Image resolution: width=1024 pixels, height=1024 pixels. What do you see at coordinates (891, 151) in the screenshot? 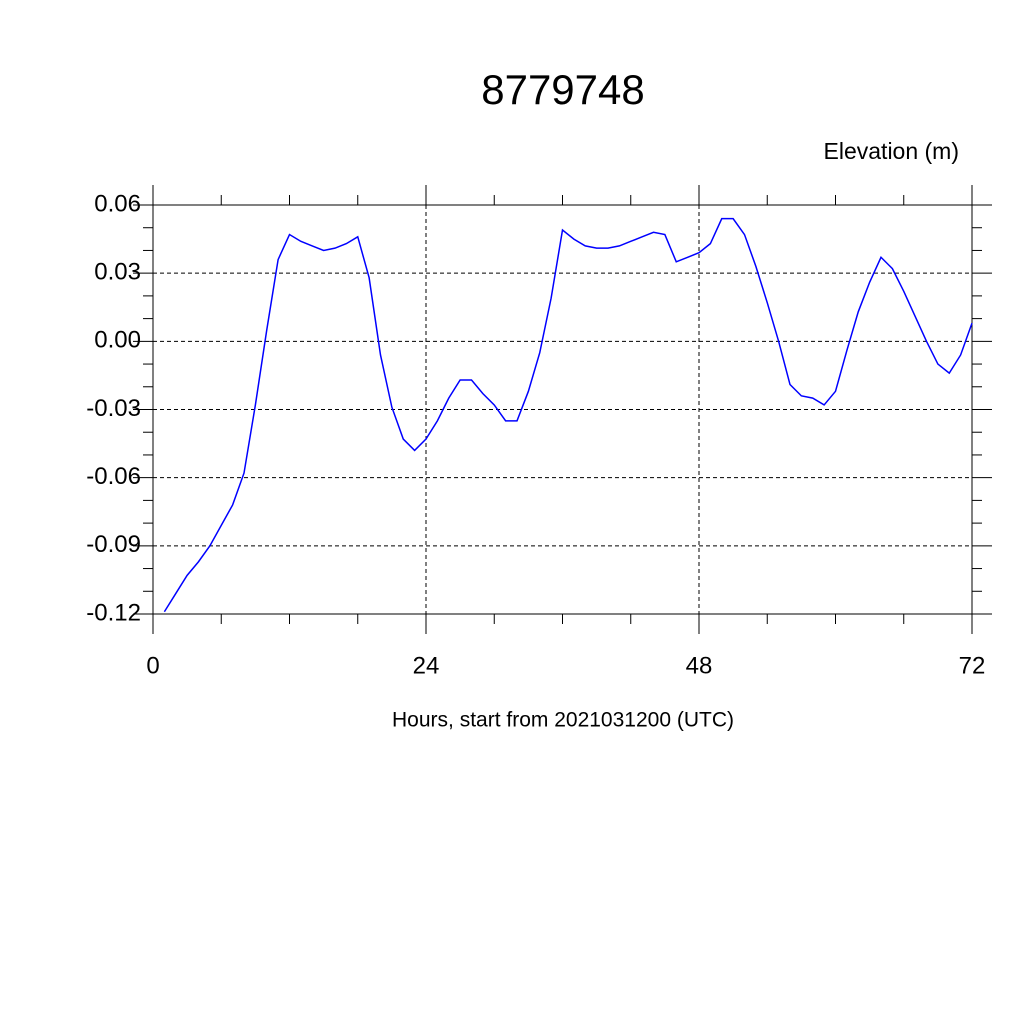
I see `y-axis-label: Elevation (m)` at bounding box center [891, 151].